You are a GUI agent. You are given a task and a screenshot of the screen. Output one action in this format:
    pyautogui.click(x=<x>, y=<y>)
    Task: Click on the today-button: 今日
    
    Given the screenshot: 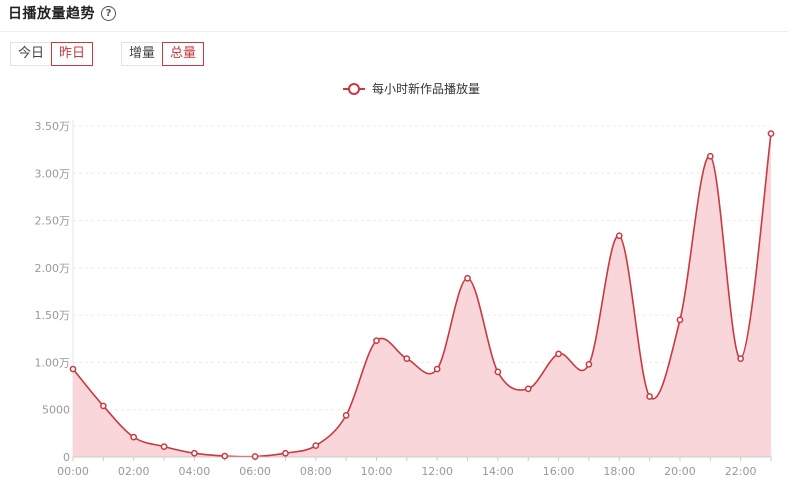 What is the action you would take?
    pyautogui.click(x=31, y=54)
    